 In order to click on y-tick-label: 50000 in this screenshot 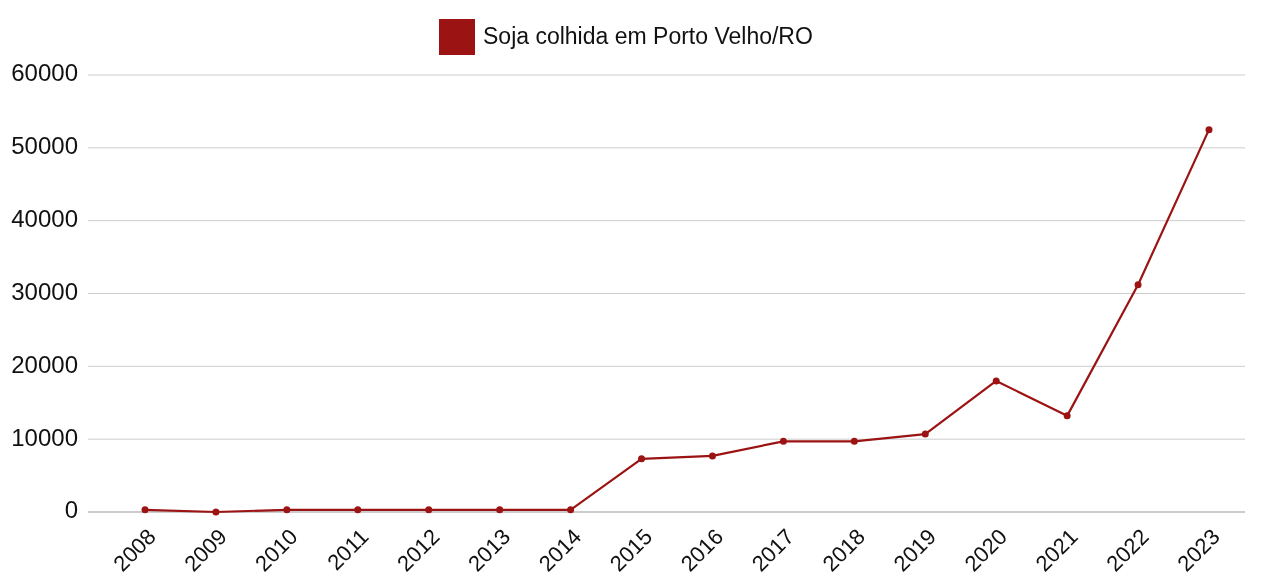, I will do `click(44, 146)`.